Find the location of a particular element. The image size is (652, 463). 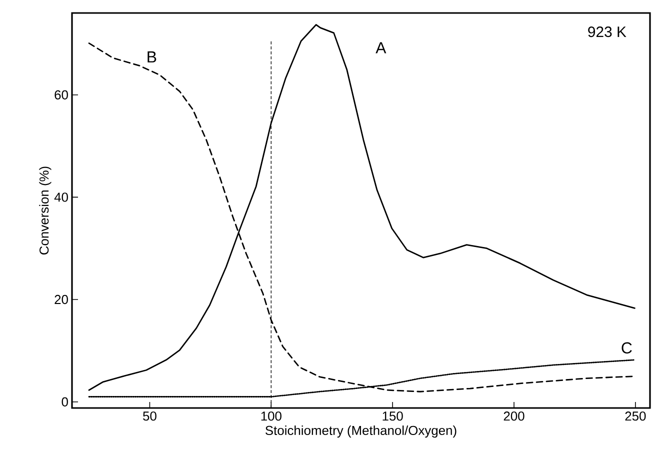

y-tick-label: 20 is located at coordinates (61, 299).